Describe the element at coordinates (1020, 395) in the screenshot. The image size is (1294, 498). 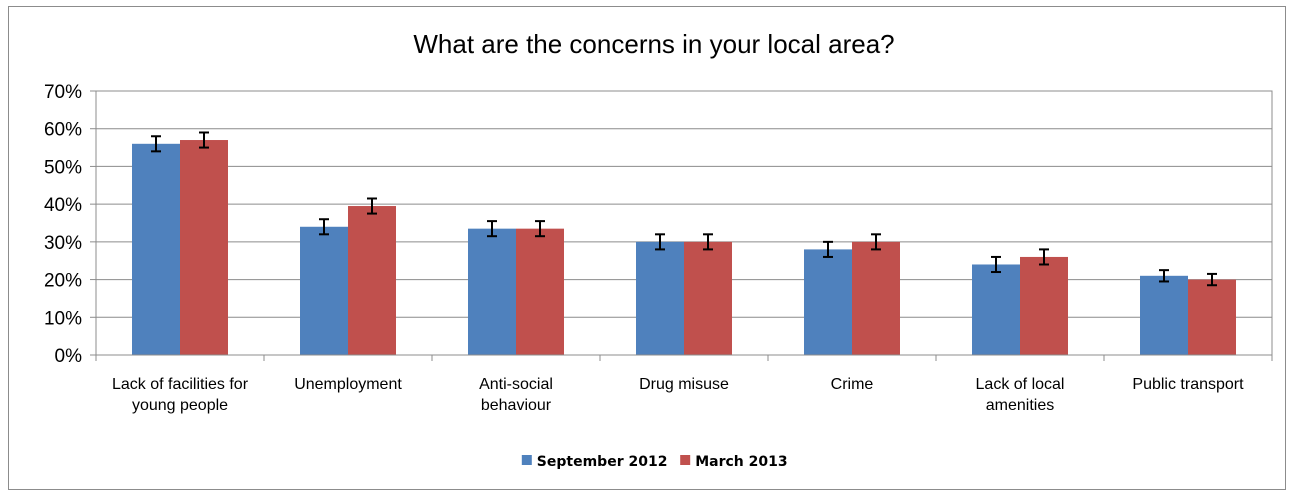
I see `x-tick-label: Lack of local amenities` at that location.